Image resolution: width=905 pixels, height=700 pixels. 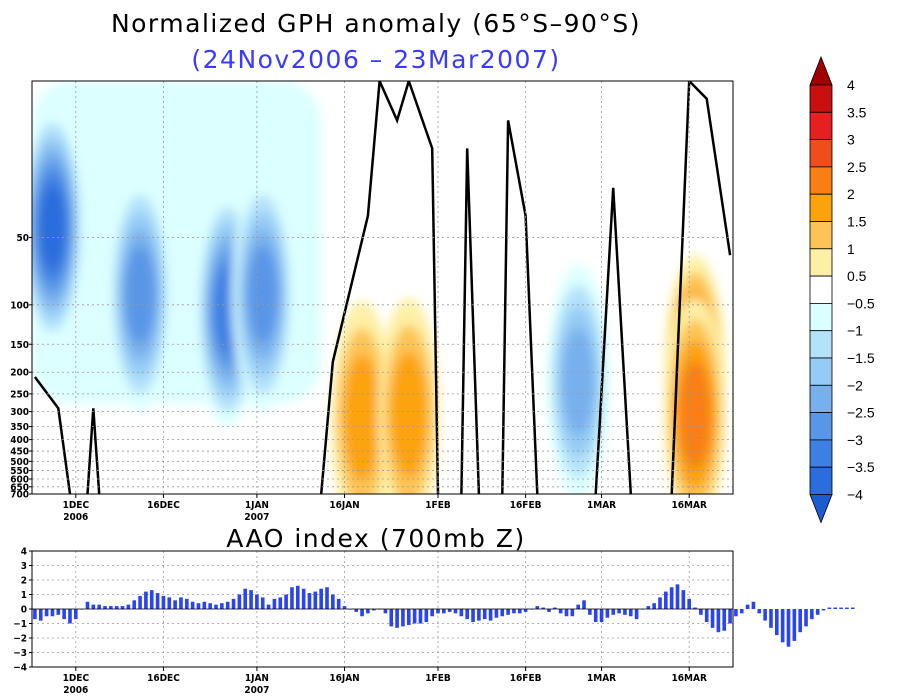 I want to click on colorbar-label: 4, so click(x=851, y=85).